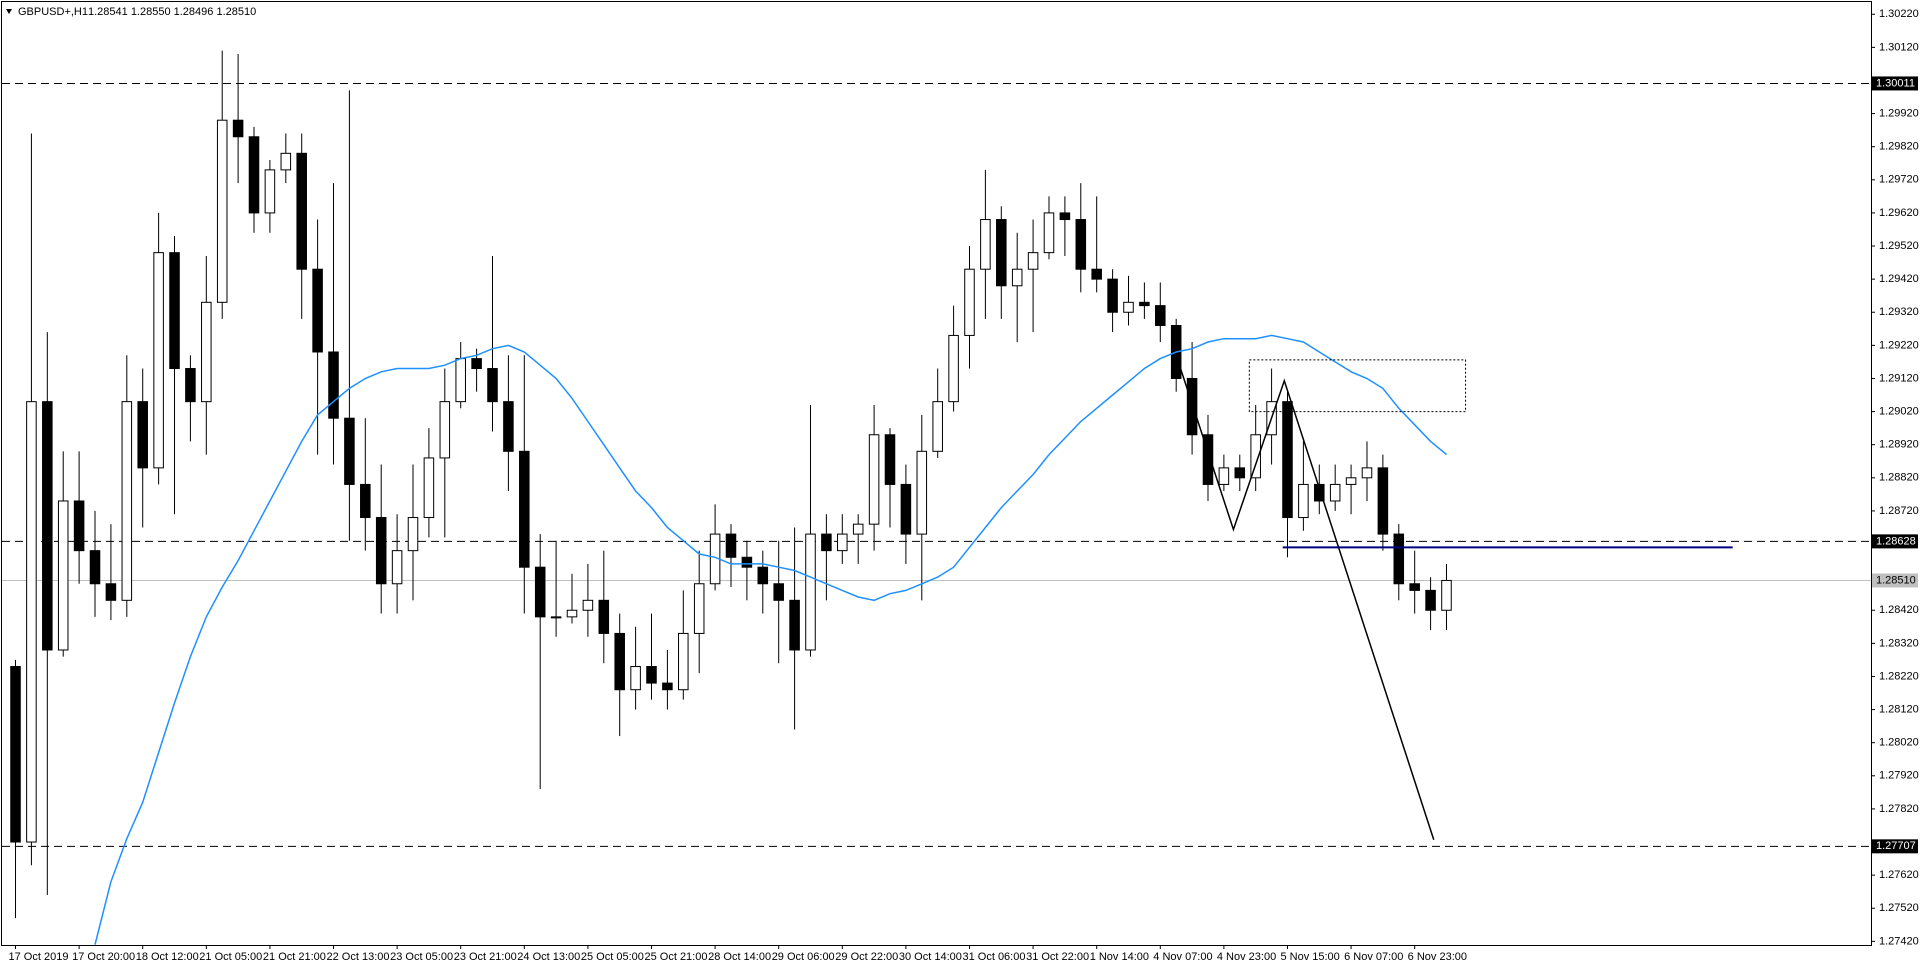  Describe the element at coordinates (1899, 875) in the screenshot. I see `y-tick-label: 1.27620` at that location.